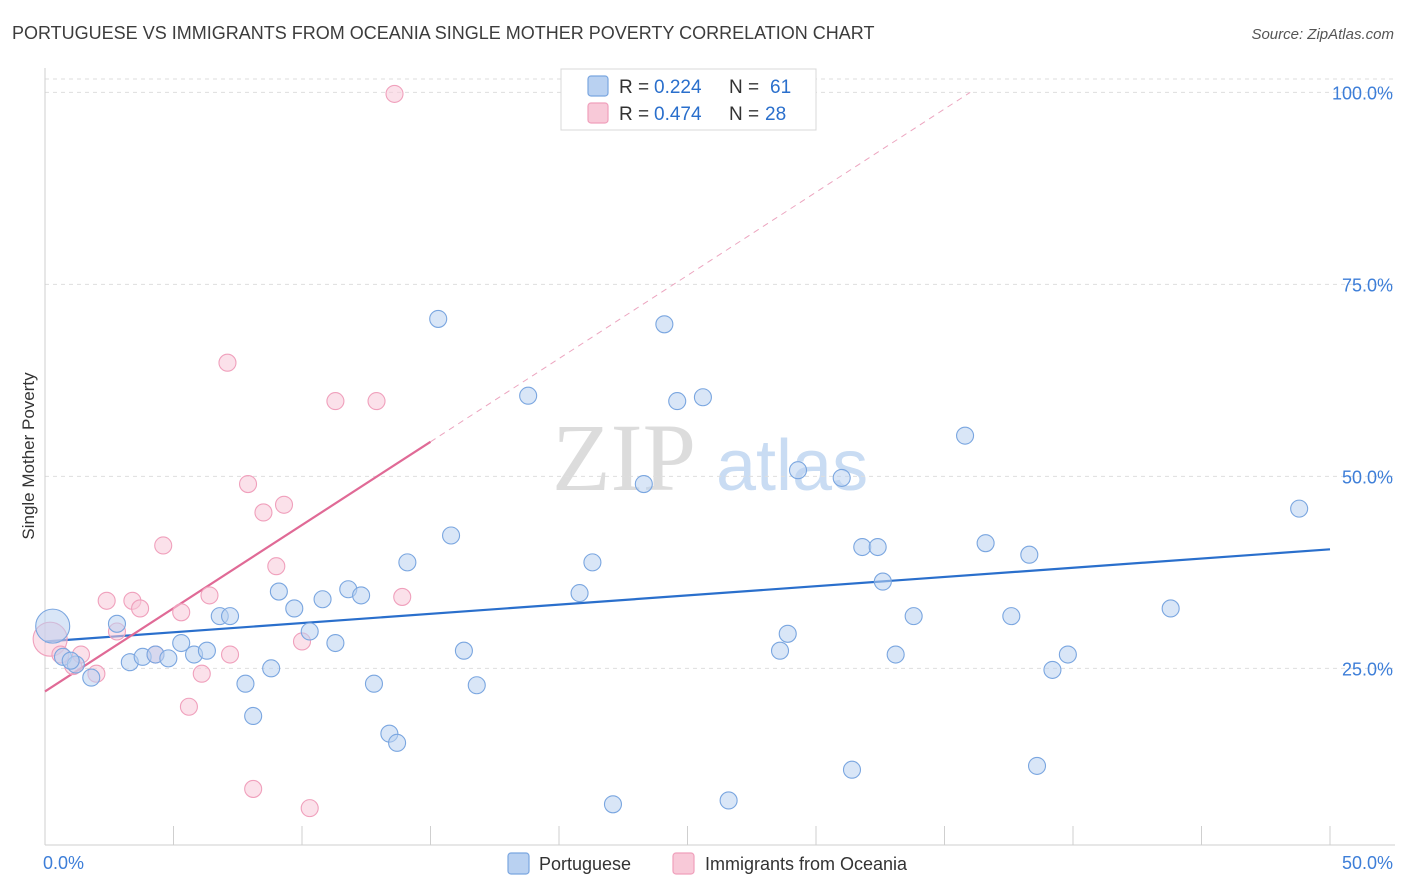 The width and height of the screenshot is (1406, 892). Describe the element at coordinates (634, 87) in the screenshot. I see `stats-legend-r-label-portuguese: R =` at that location.